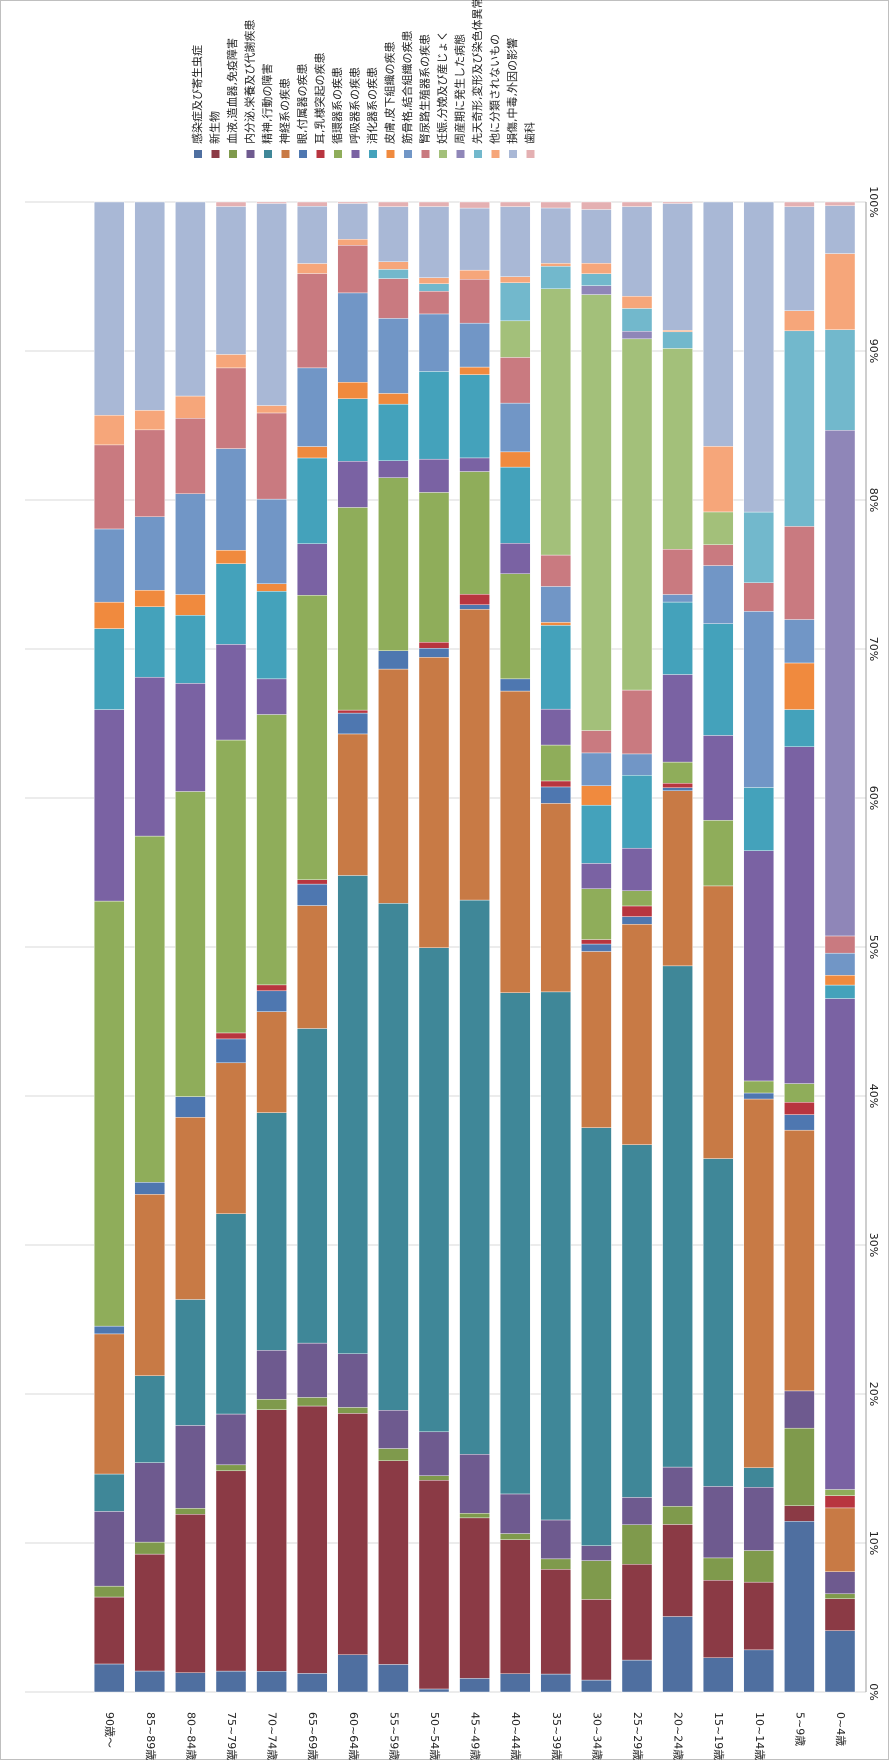 The image size is (891, 1762). What do you see at coordinates (495, 89) in the screenshot?
I see `legend-label: 他に分類されないもの` at bounding box center [495, 89].